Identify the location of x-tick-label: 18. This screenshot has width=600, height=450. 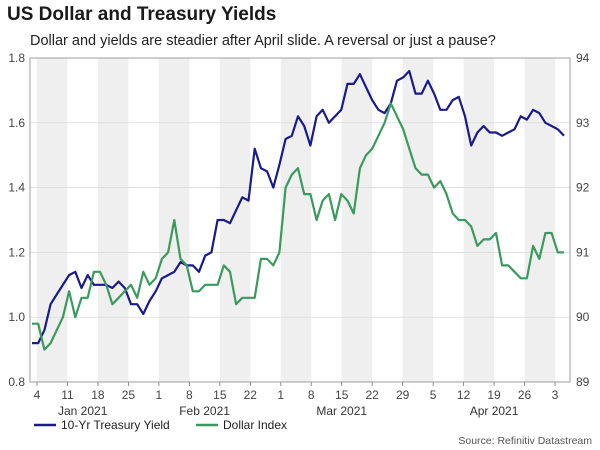
(98, 395).